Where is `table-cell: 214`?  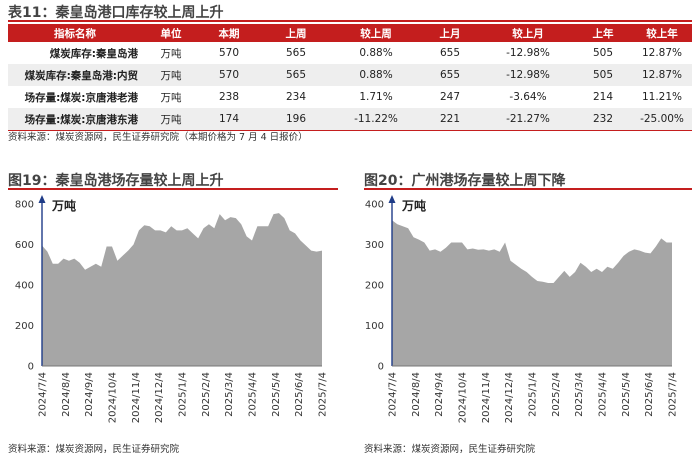 table-cell: 214 is located at coordinates (603, 97).